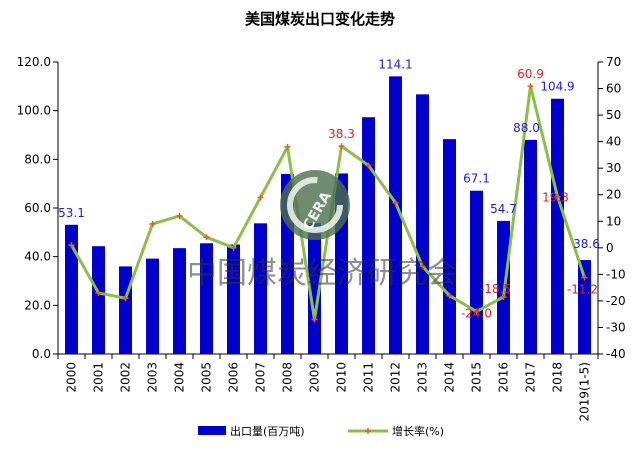 This screenshot has width=641, height=450. What do you see at coordinates (341, 134) in the screenshot?
I see `rate-value-label: 38.3` at bounding box center [341, 134].